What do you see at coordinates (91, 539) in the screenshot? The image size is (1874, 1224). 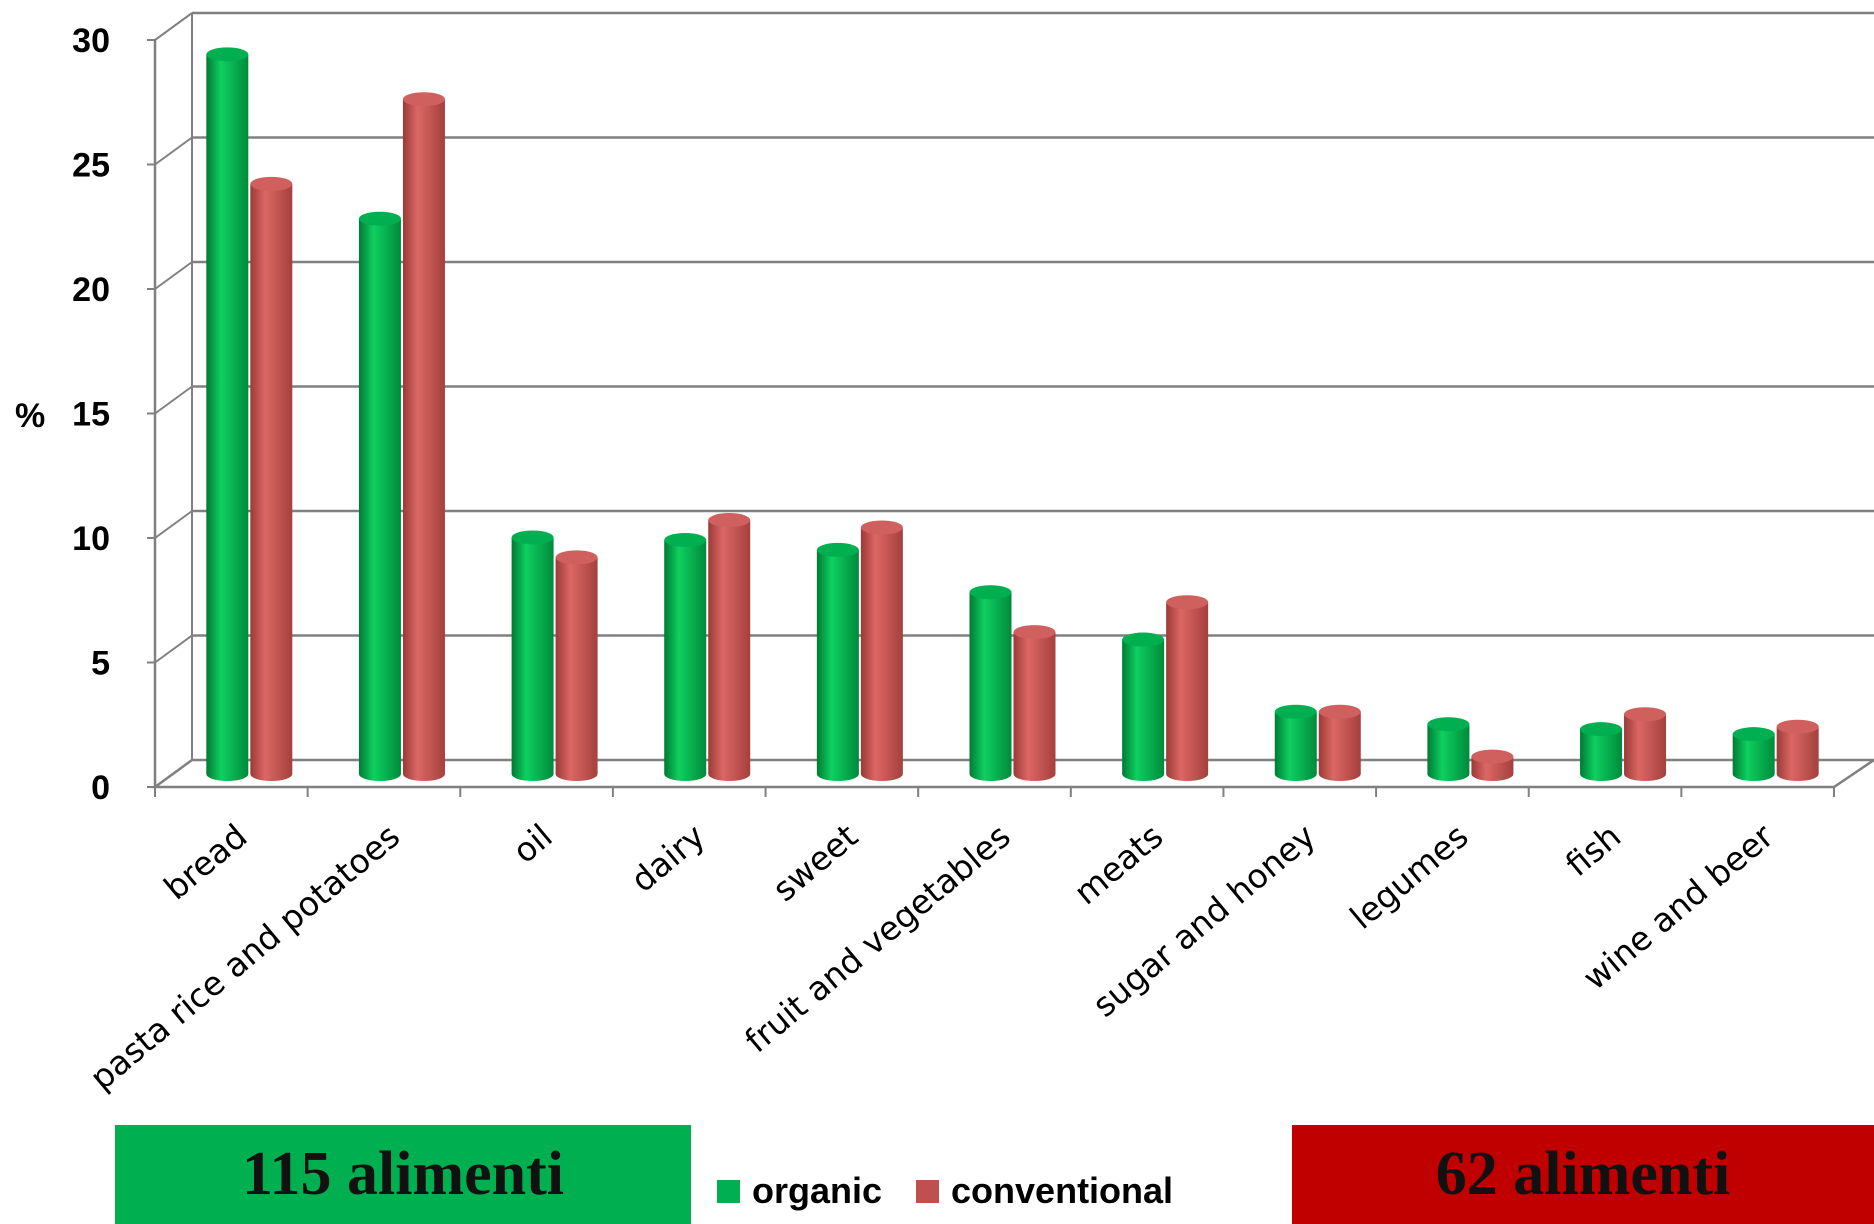 I see `y-tick-label: 10` at bounding box center [91, 539].